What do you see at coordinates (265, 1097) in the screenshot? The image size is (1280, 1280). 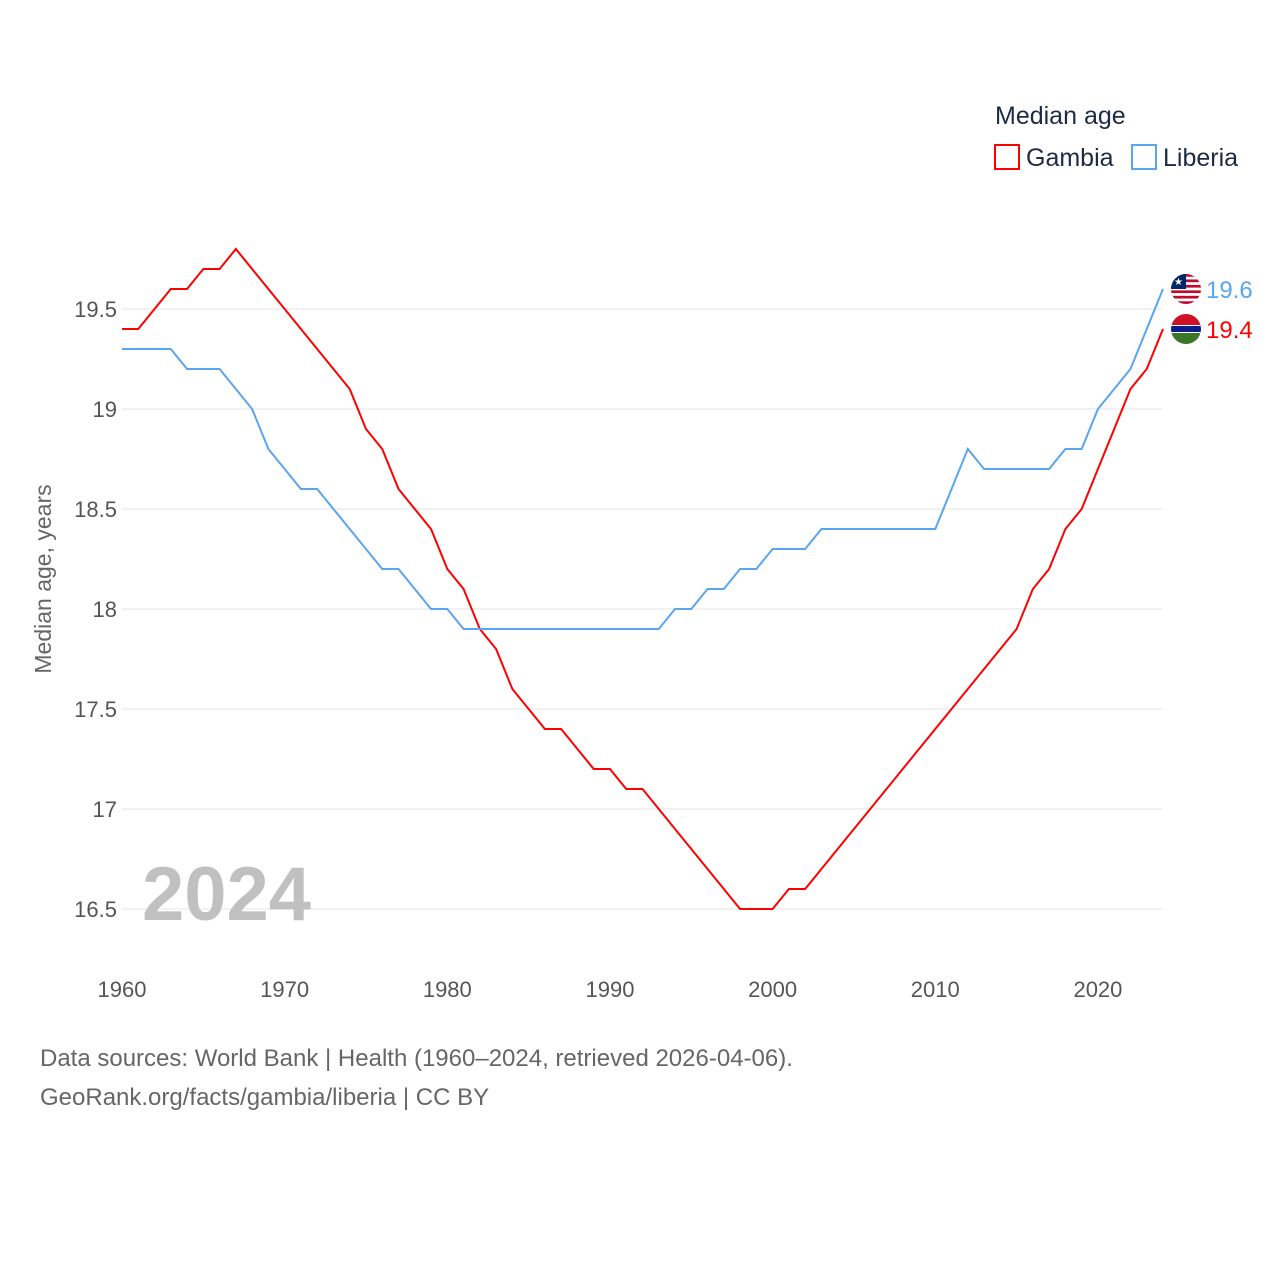 I see `attribution-link: GeoRank.org/facts/gambia/liberia | CC BY` at bounding box center [265, 1097].